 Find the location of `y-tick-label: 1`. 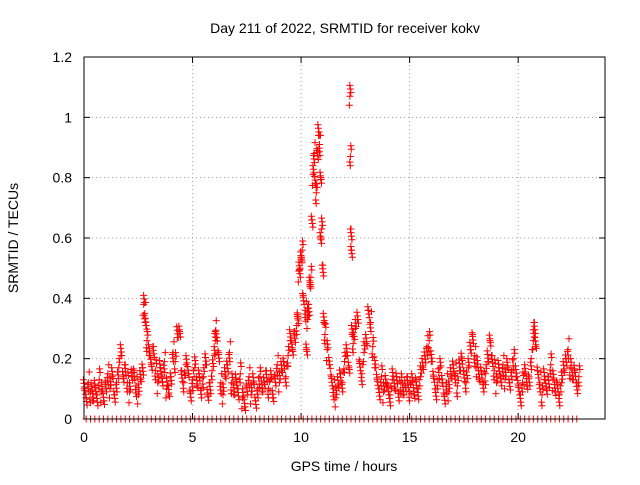

y-tick-label: 1 is located at coordinates (68, 117).